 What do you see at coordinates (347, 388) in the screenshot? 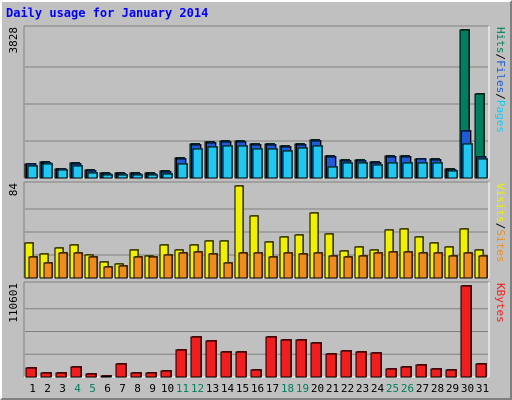
I see `x-tick-label: 22` at bounding box center [347, 388].